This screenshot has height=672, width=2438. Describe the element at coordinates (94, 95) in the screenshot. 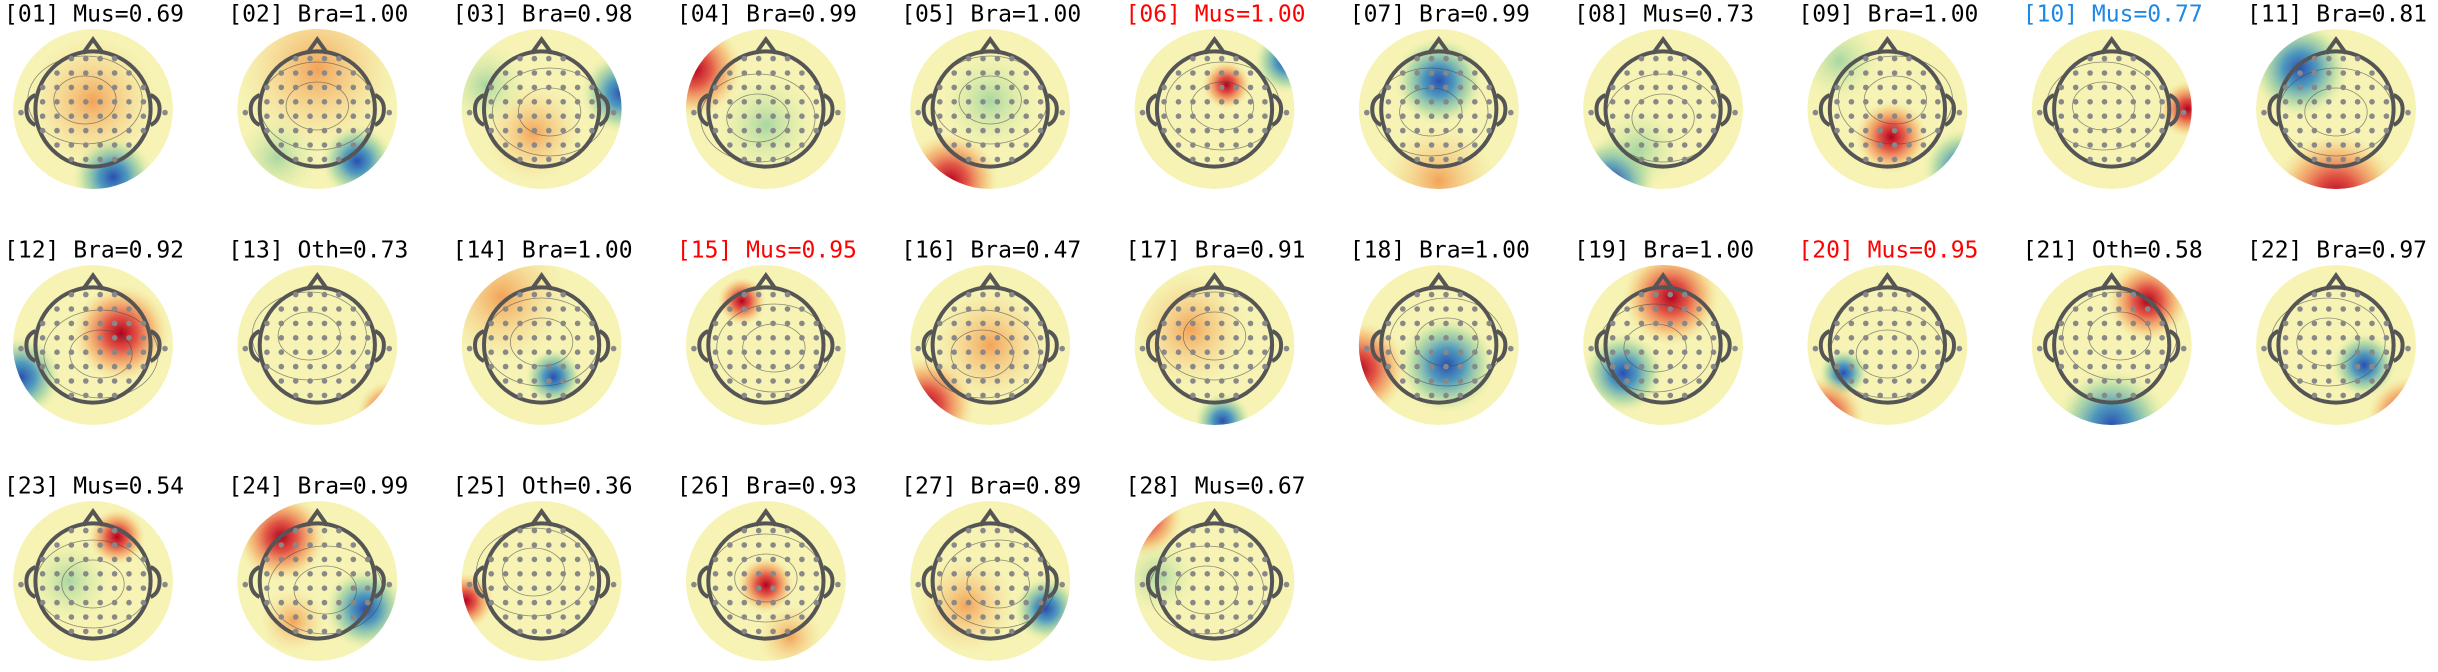

I see `component: [01] Mus=0.69` at that location.